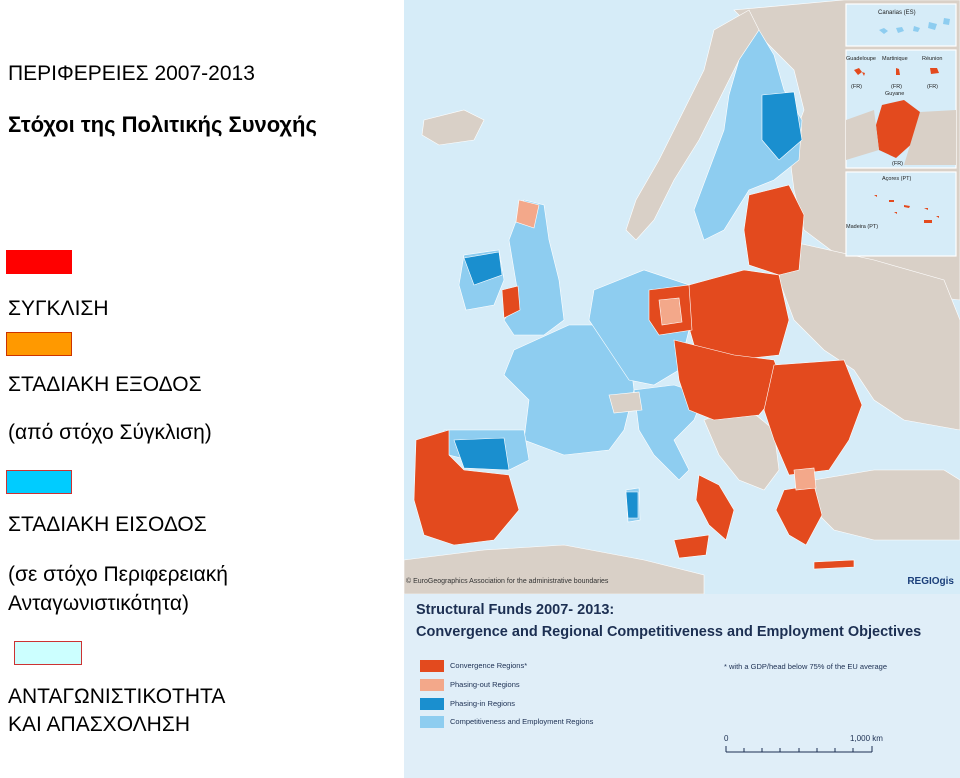 This screenshot has width=960, height=778. Describe the element at coordinates (859, 72) in the screenshot. I see `inset-guadeloupe-shape` at that location.